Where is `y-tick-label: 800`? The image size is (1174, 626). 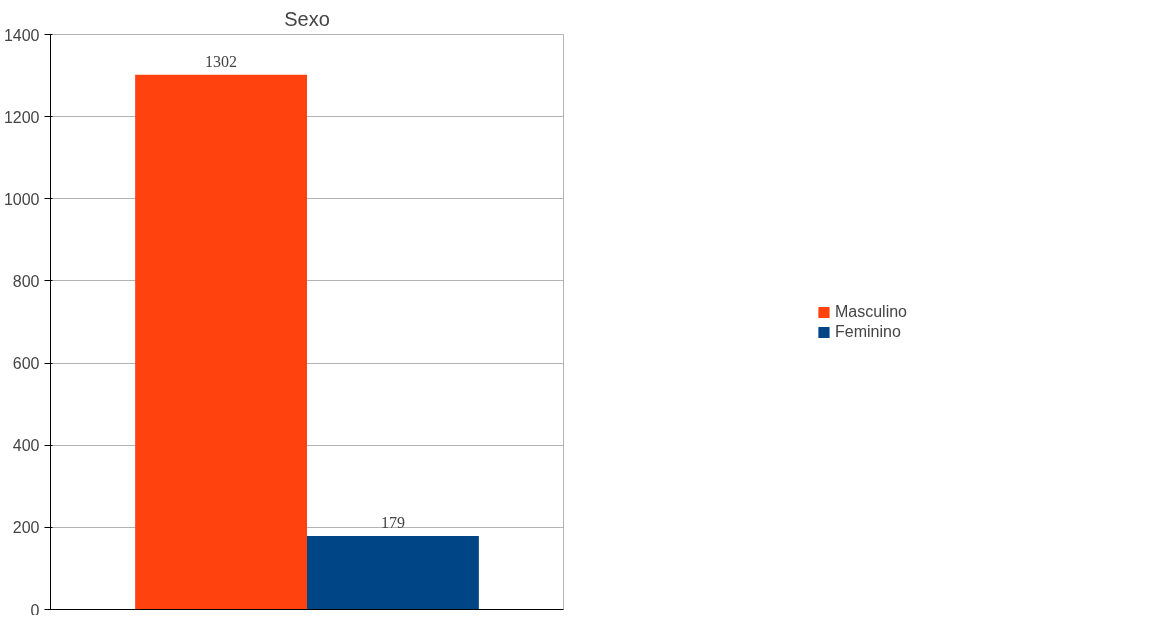
y-tick-label: 800 is located at coordinates (26, 281).